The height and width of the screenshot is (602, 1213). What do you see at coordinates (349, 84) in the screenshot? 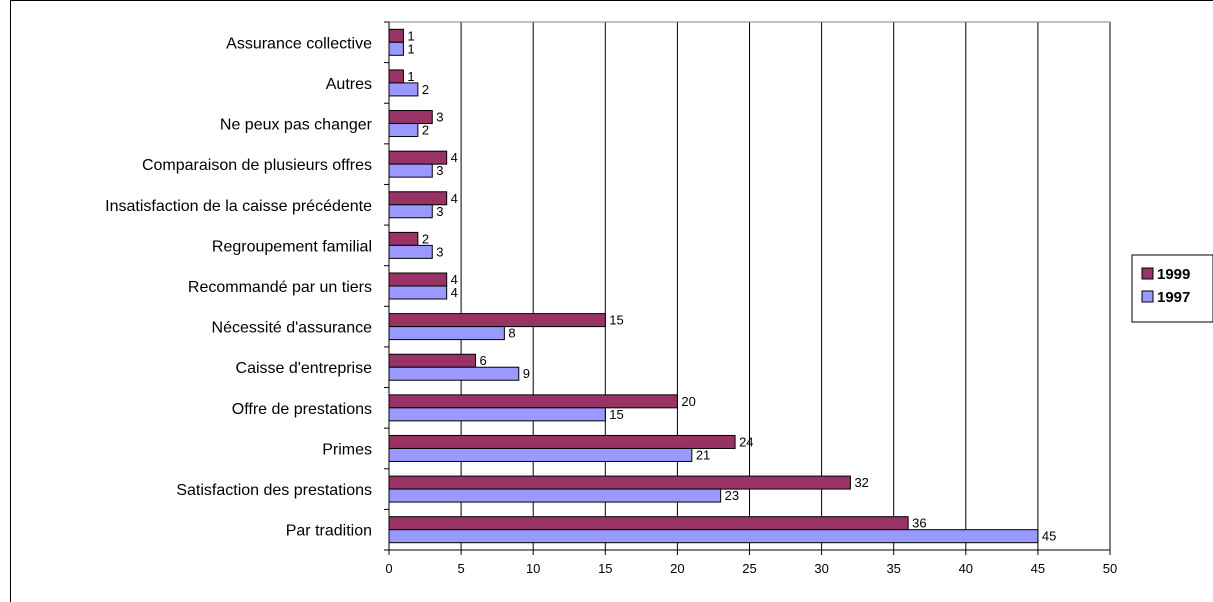
I see `category-label: Autres` at bounding box center [349, 84].